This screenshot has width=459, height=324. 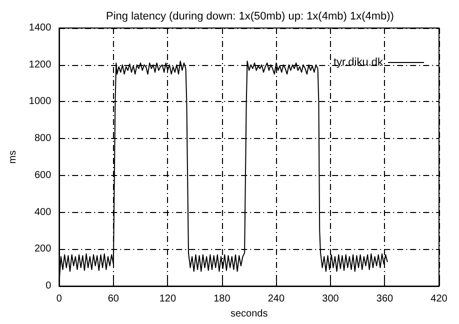 I want to click on y-tick-label: 1000, so click(x=40, y=102).